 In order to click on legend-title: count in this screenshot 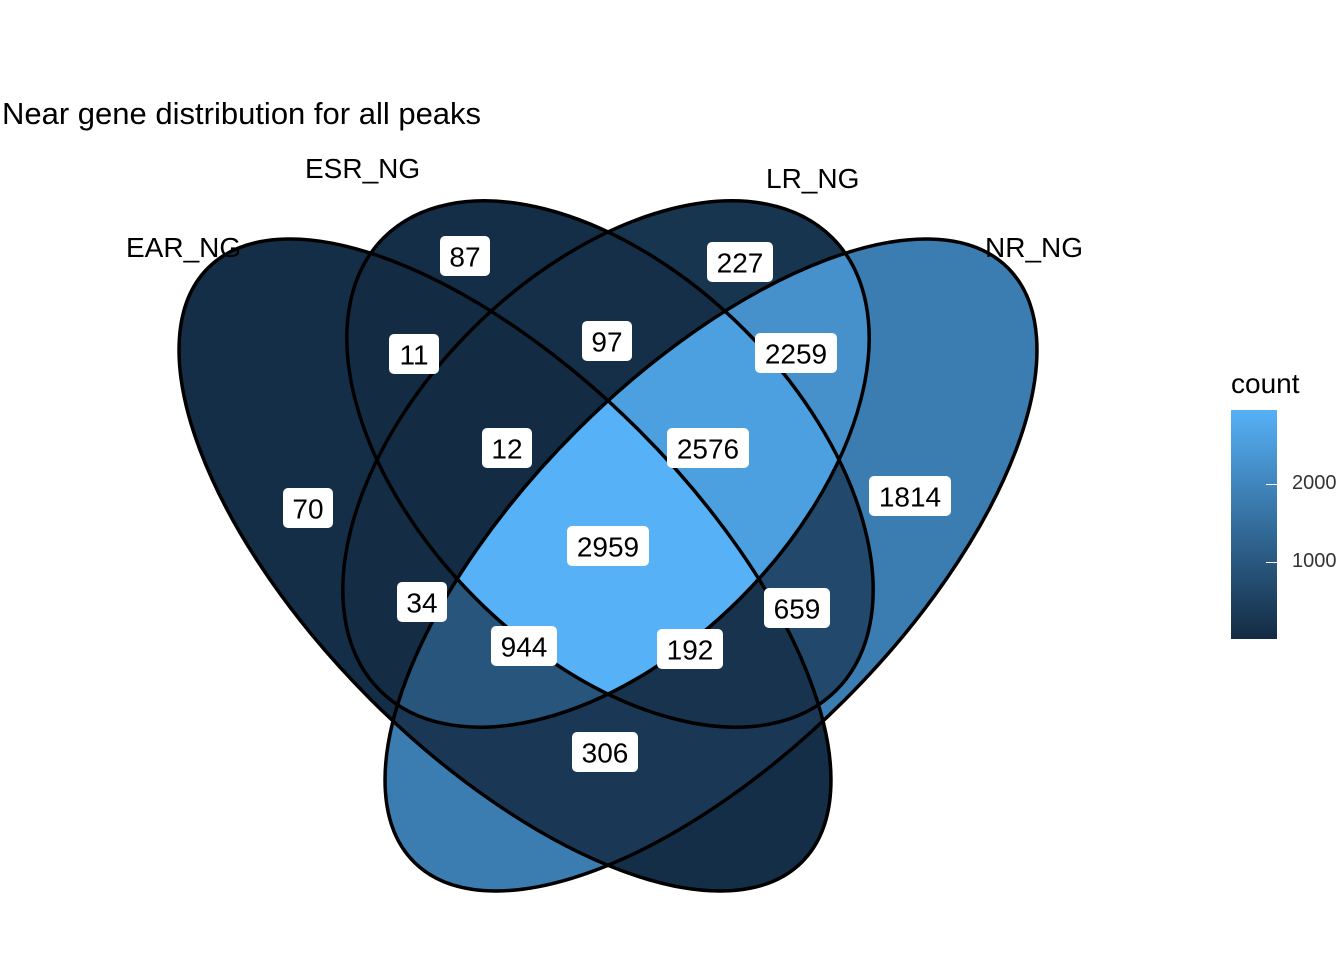, I will do `click(1265, 383)`.